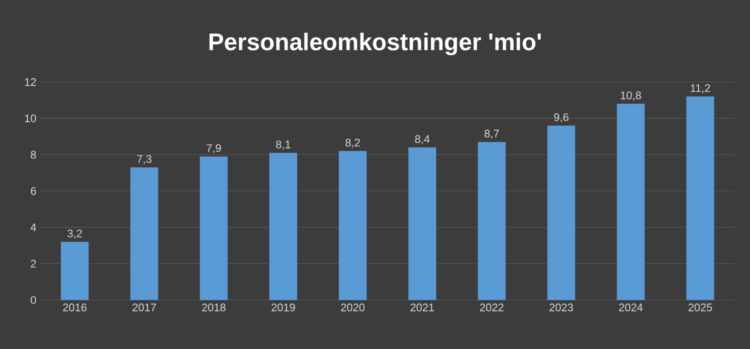 This screenshot has width=750, height=349. Describe the element at coordinates (700, 308) in the screenshot. I see `x-tick-label: 2025` at that location.